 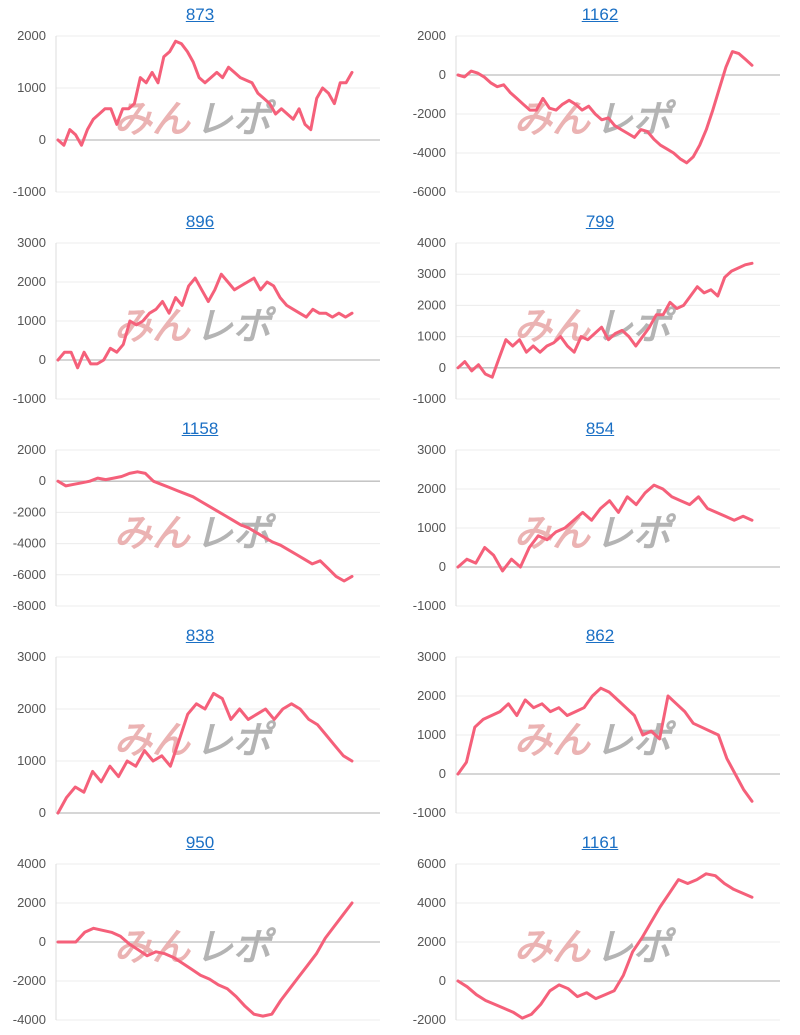 I want to click on line-chart: 6000 4000 2000 0 -2000 みん レポ, so click(x=596, y=941).